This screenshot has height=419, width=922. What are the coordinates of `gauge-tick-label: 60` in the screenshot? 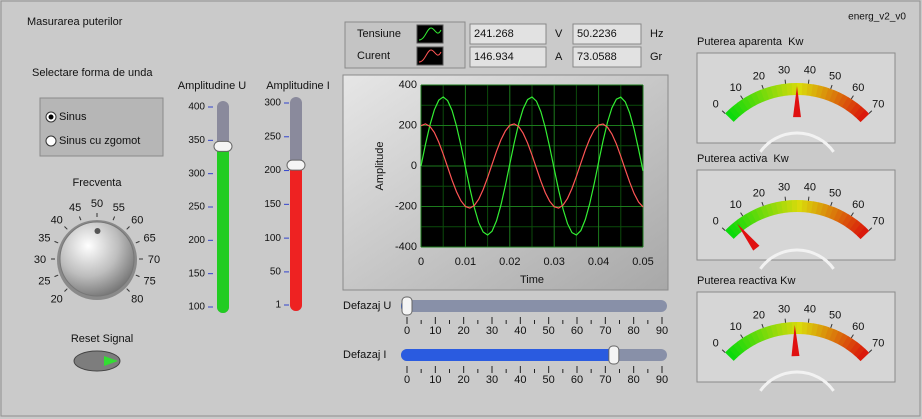 It's located at (858, 205).